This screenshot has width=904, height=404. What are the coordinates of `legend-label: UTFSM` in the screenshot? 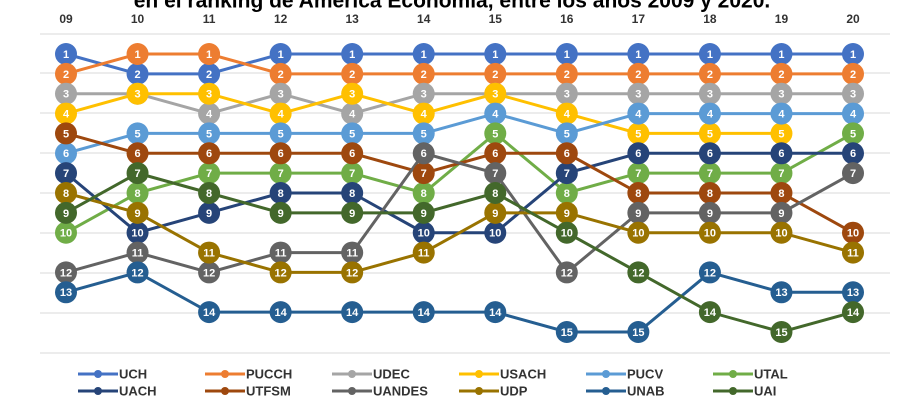 It's located at (268, 390).